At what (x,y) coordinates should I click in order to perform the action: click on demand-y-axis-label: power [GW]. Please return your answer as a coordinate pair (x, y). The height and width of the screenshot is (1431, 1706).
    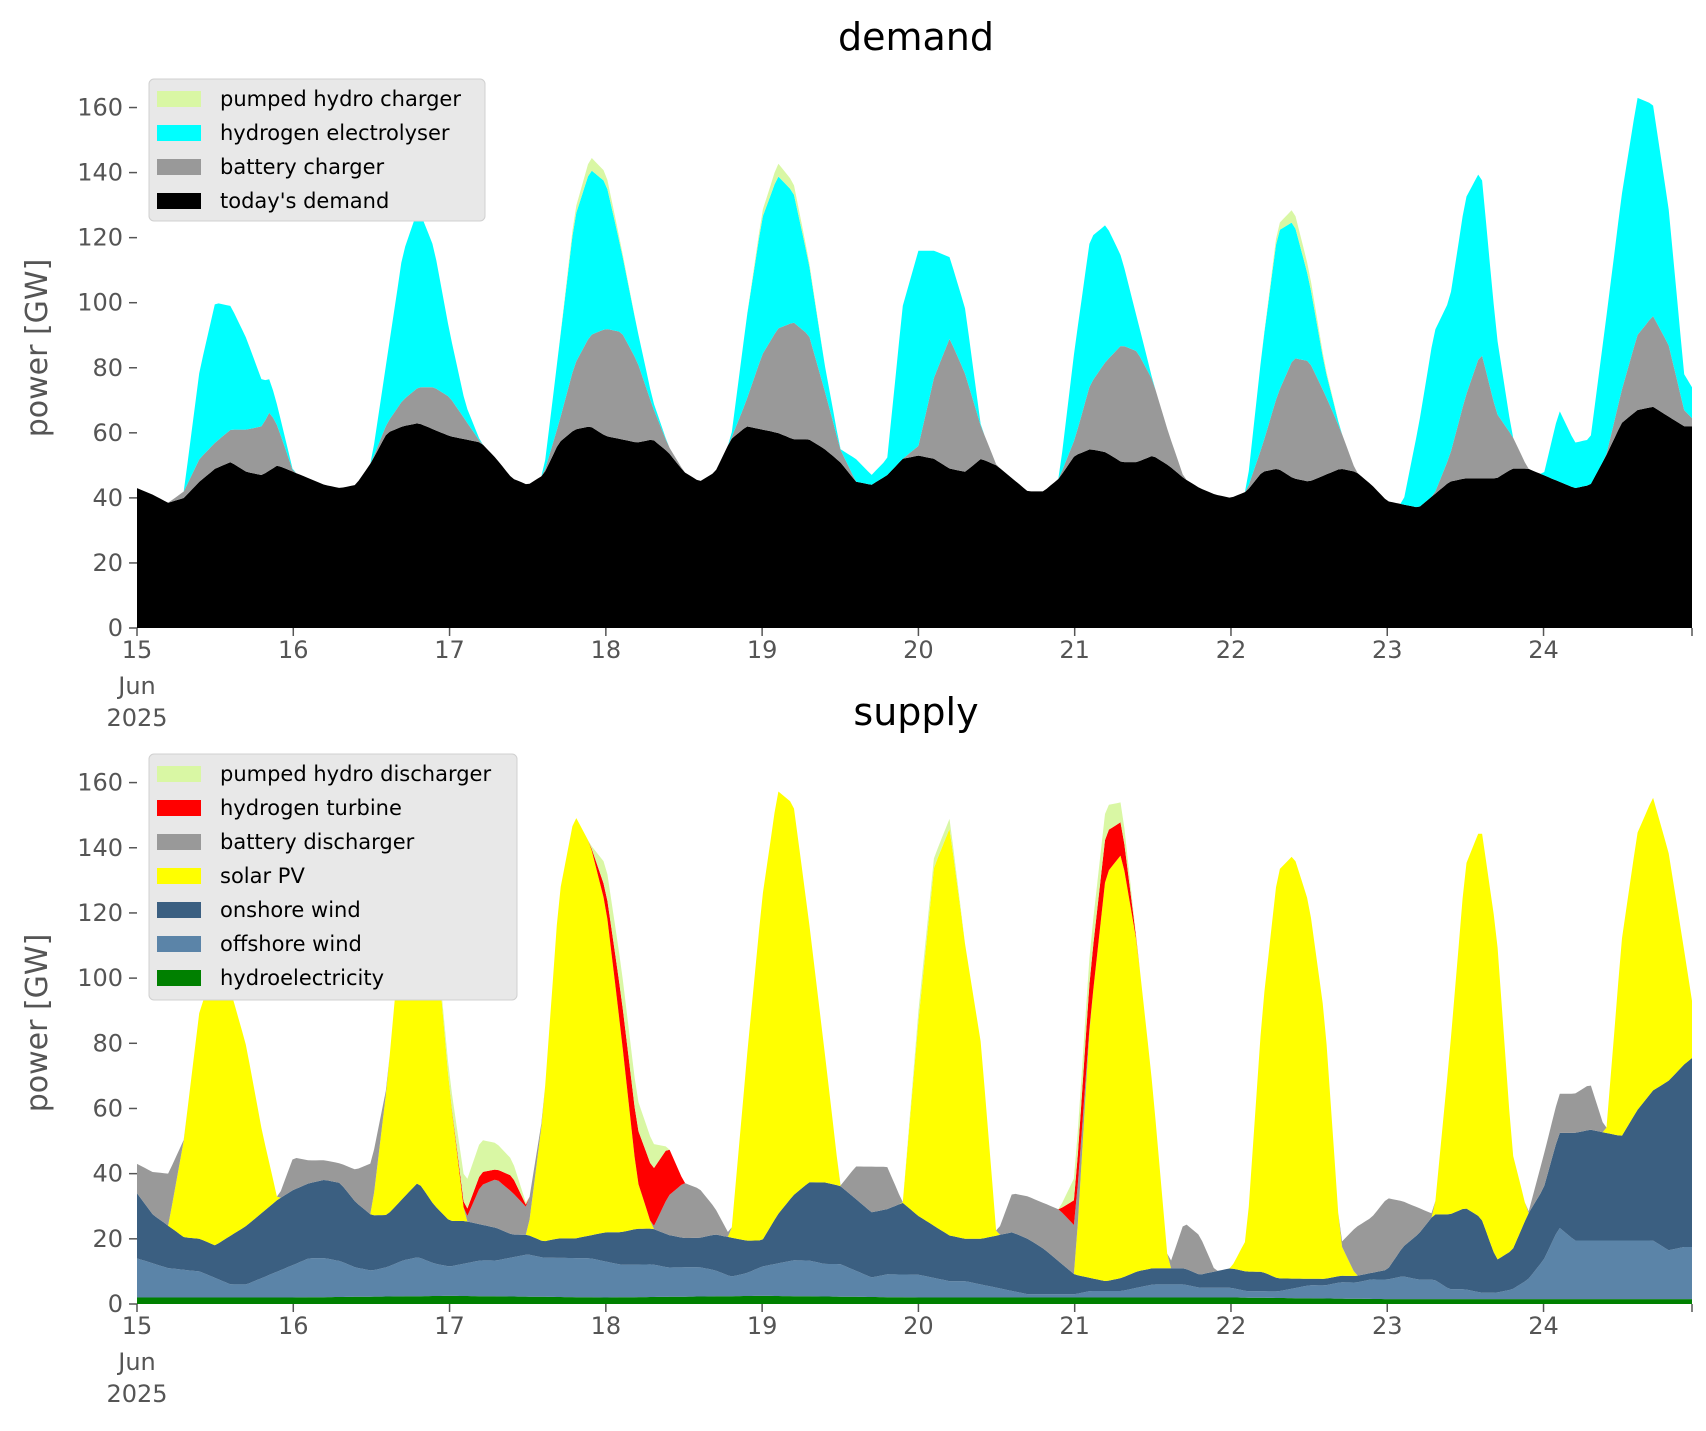
    Looking at the image, I should click on (37, 348).